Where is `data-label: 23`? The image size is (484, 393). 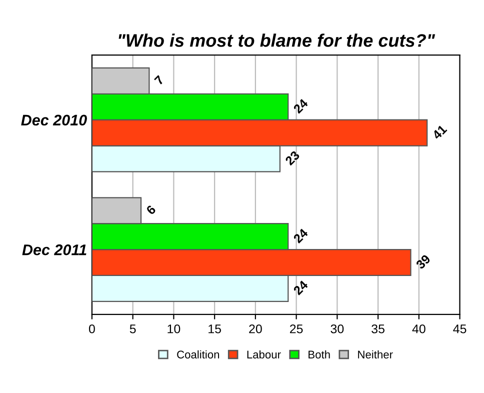
data-label: 23 is located at coordinates (292, 158).